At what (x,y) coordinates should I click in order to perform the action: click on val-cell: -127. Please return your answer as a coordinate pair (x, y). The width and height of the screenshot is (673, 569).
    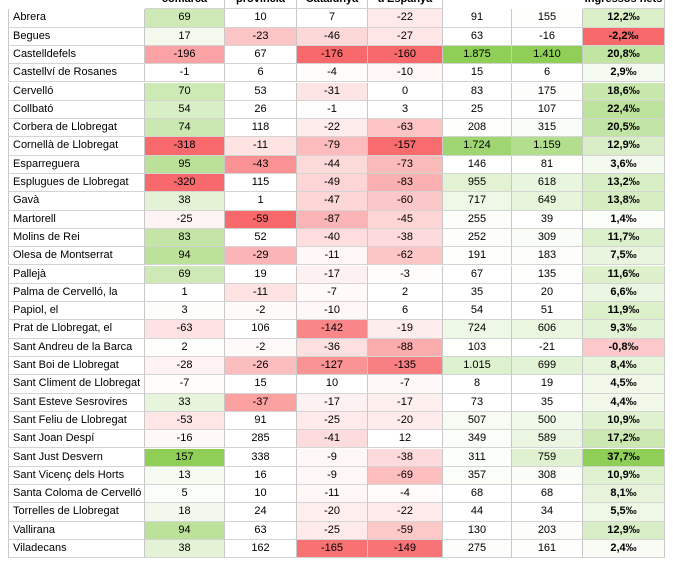
    Looking at the image, I should click on (332, 366).